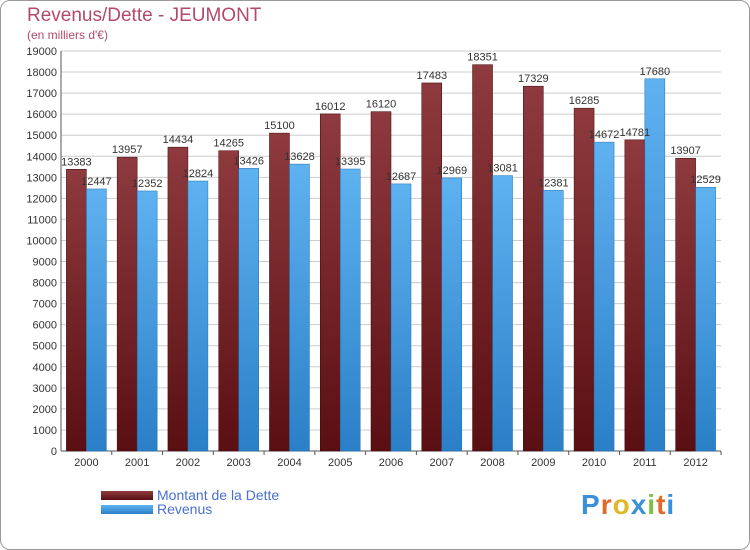  Describe the element at coordinates (279, 126) in the screenshot. I see `data-label-dette: 15100` at that location.